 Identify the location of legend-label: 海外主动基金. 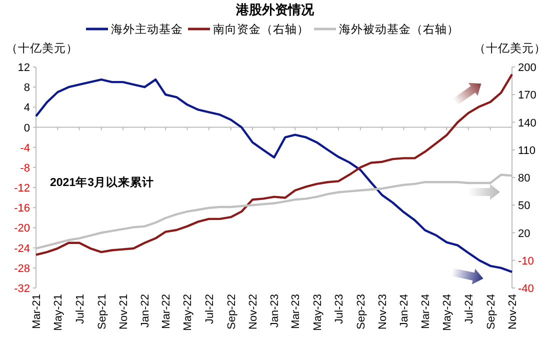
(147, 29).